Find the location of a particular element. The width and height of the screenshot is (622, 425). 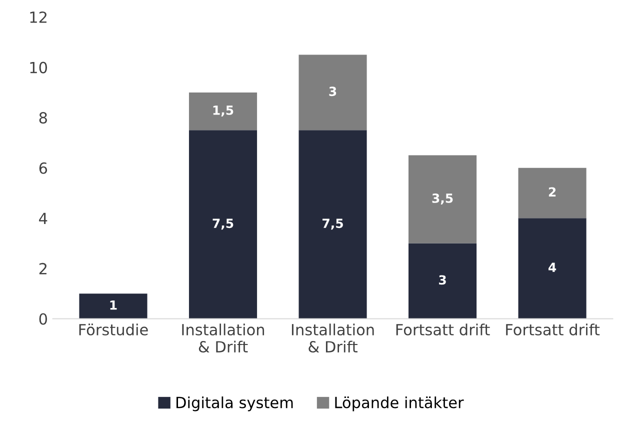

y-tick-label: 0 is located at coordinates (43, 319).